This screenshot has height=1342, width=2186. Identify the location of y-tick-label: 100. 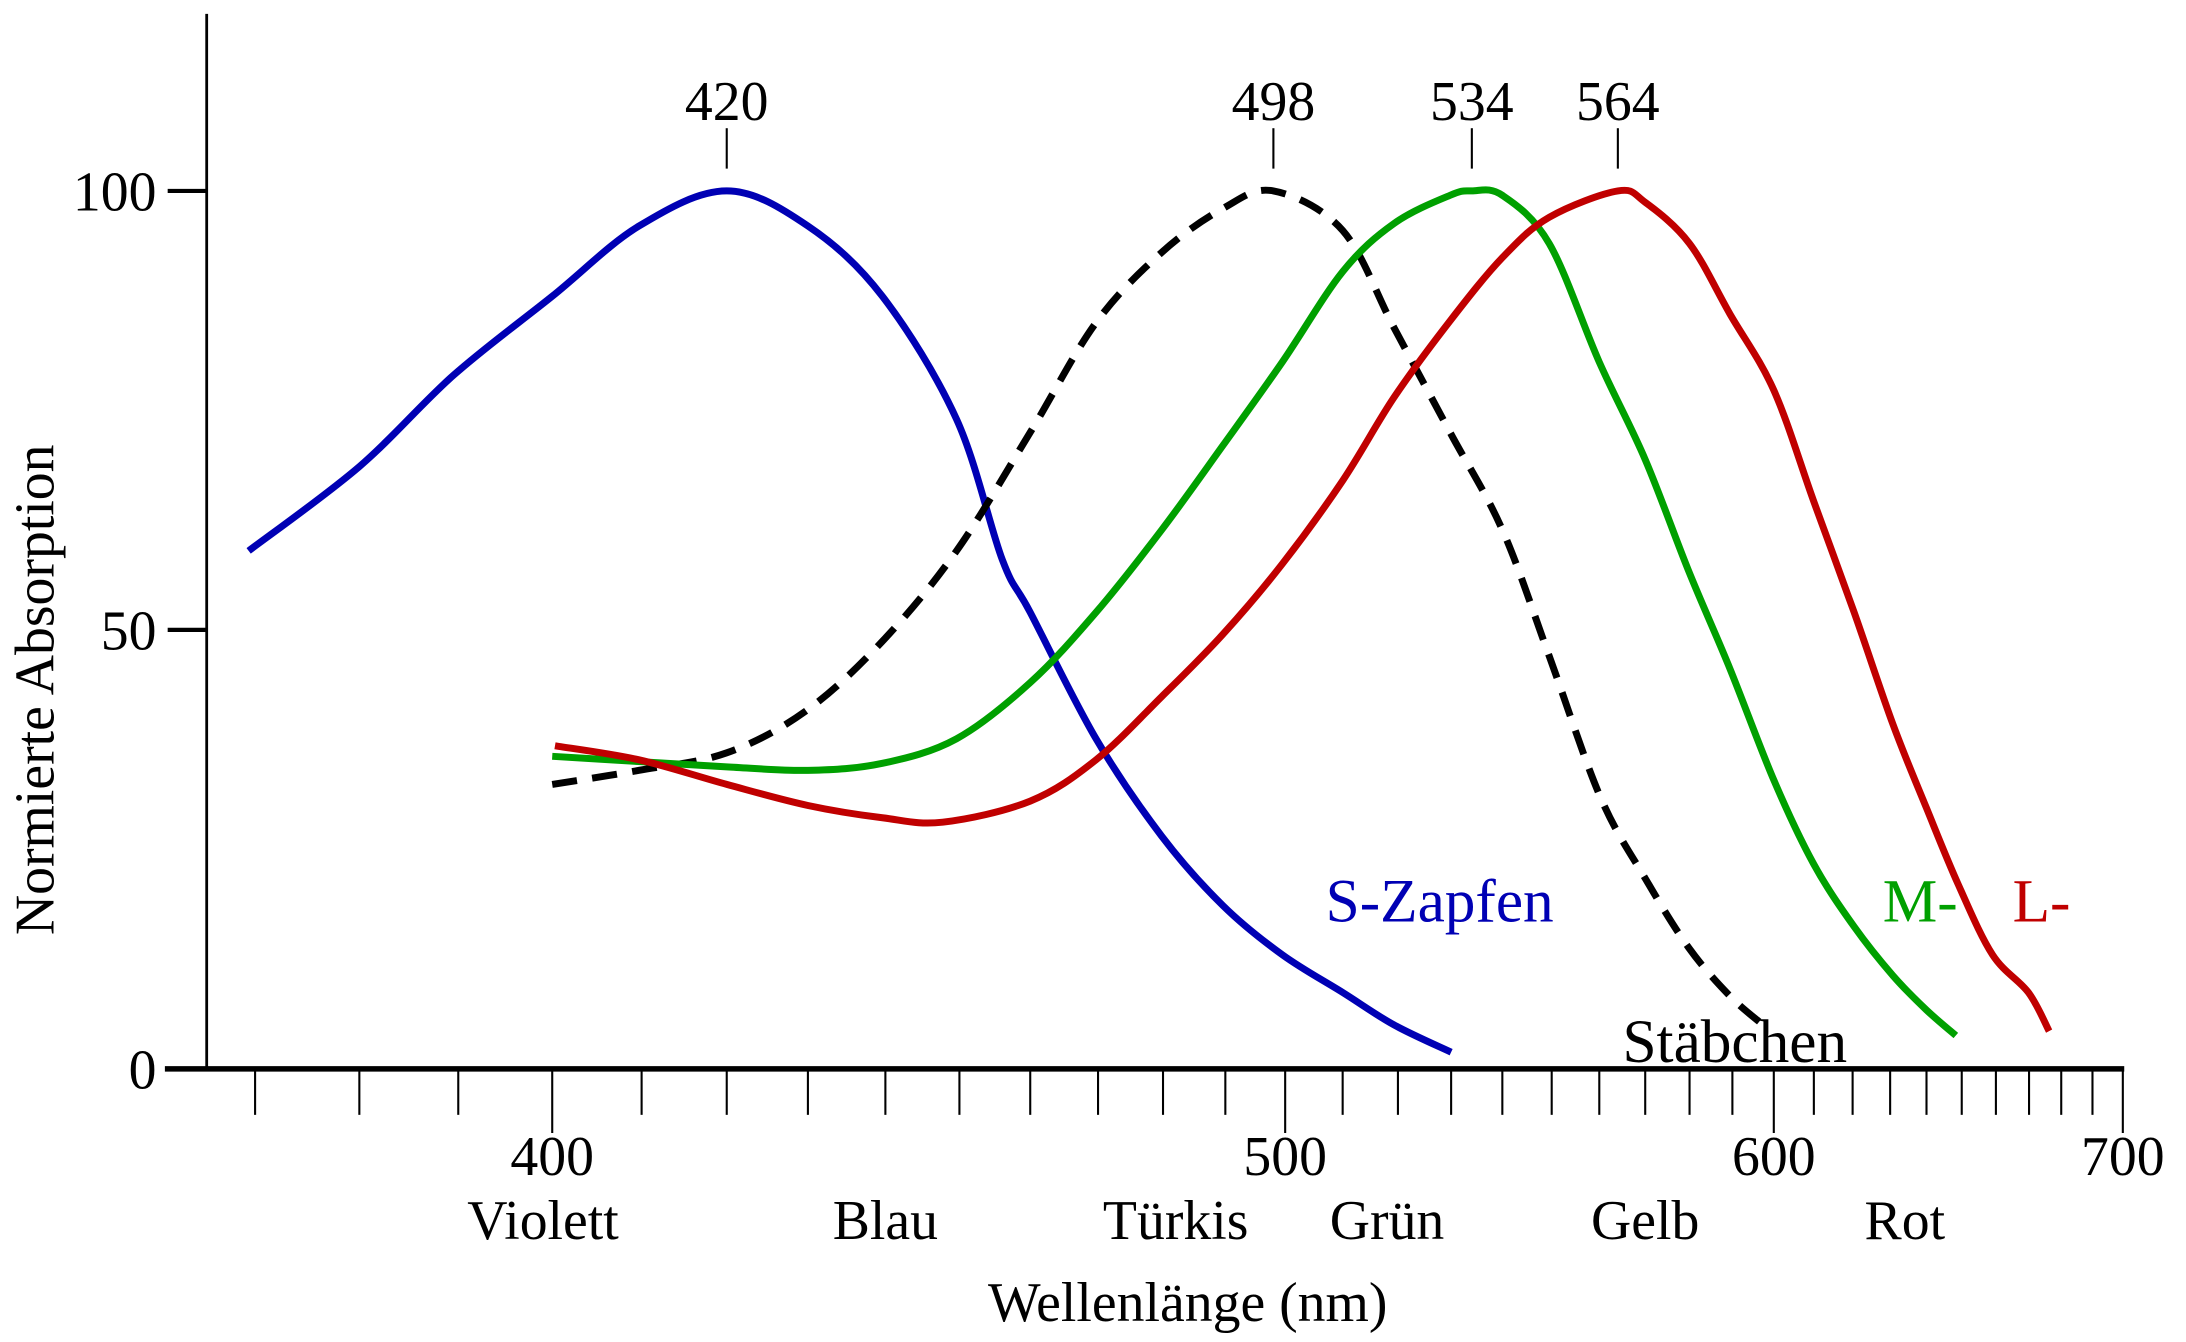
(115, 192).